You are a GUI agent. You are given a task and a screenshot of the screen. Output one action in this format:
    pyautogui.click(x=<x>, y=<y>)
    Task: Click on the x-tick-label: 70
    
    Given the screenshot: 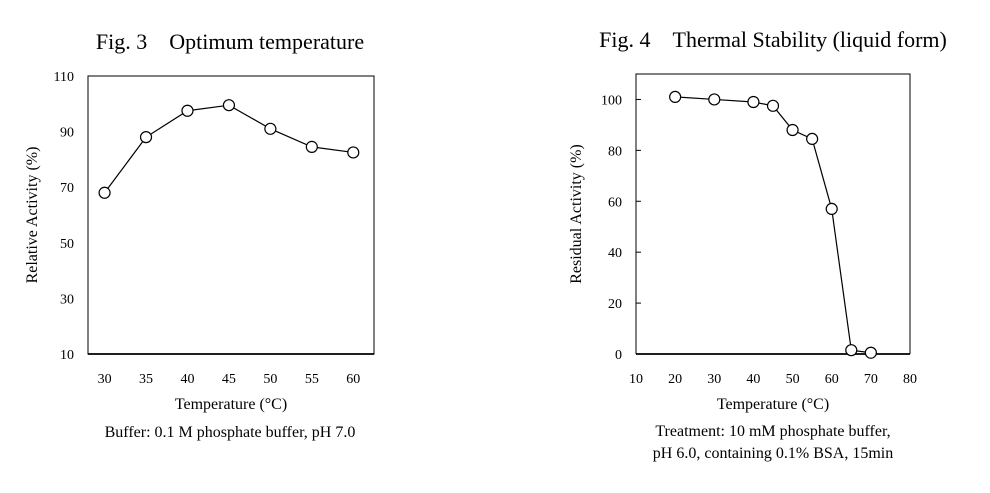 What is the action you would take?
    pyautogui.click(x=871, y=379)
    